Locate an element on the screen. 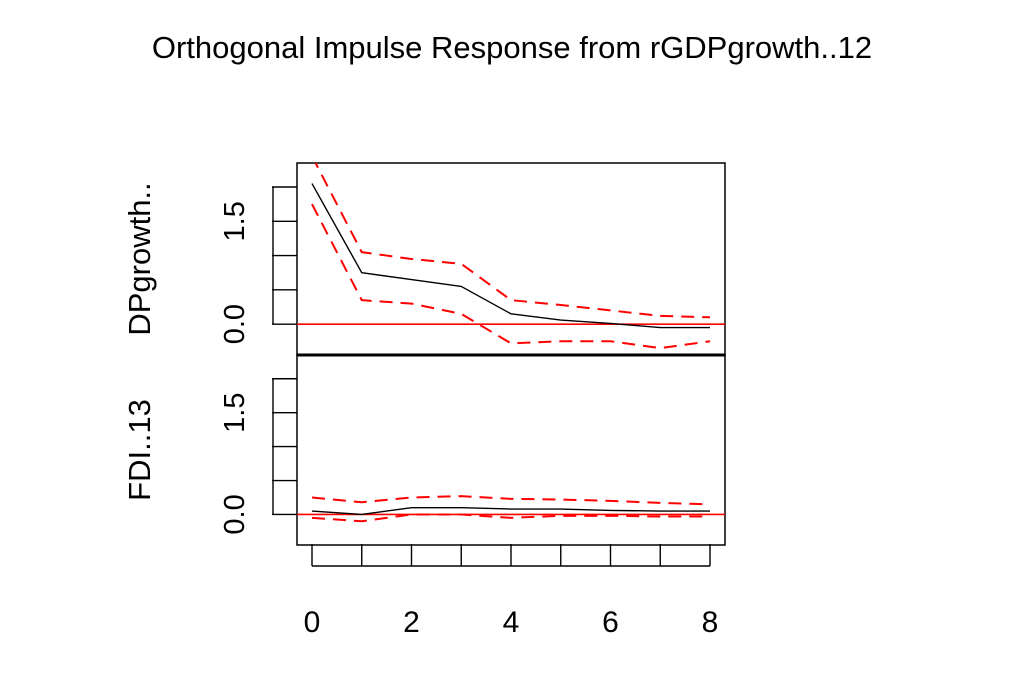 This screenshot has width=1024, height=696. x-tick-label: 0 is located at coordinates (312, 622).